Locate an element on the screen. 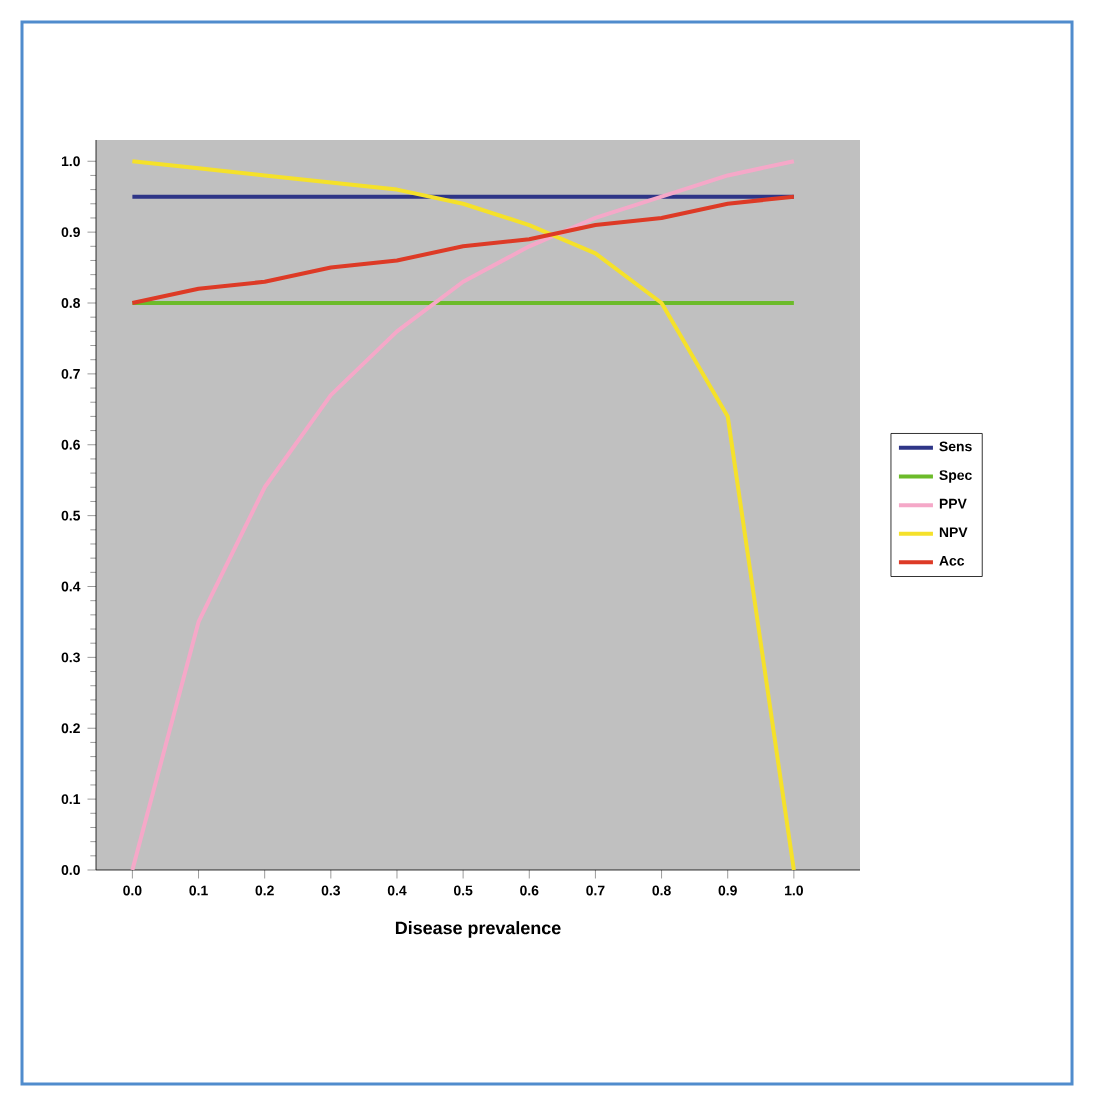 The width and height of the screenshot is (1094, 1106). x-axis-title: Disease prevalence is located at coordinates (478, 929).